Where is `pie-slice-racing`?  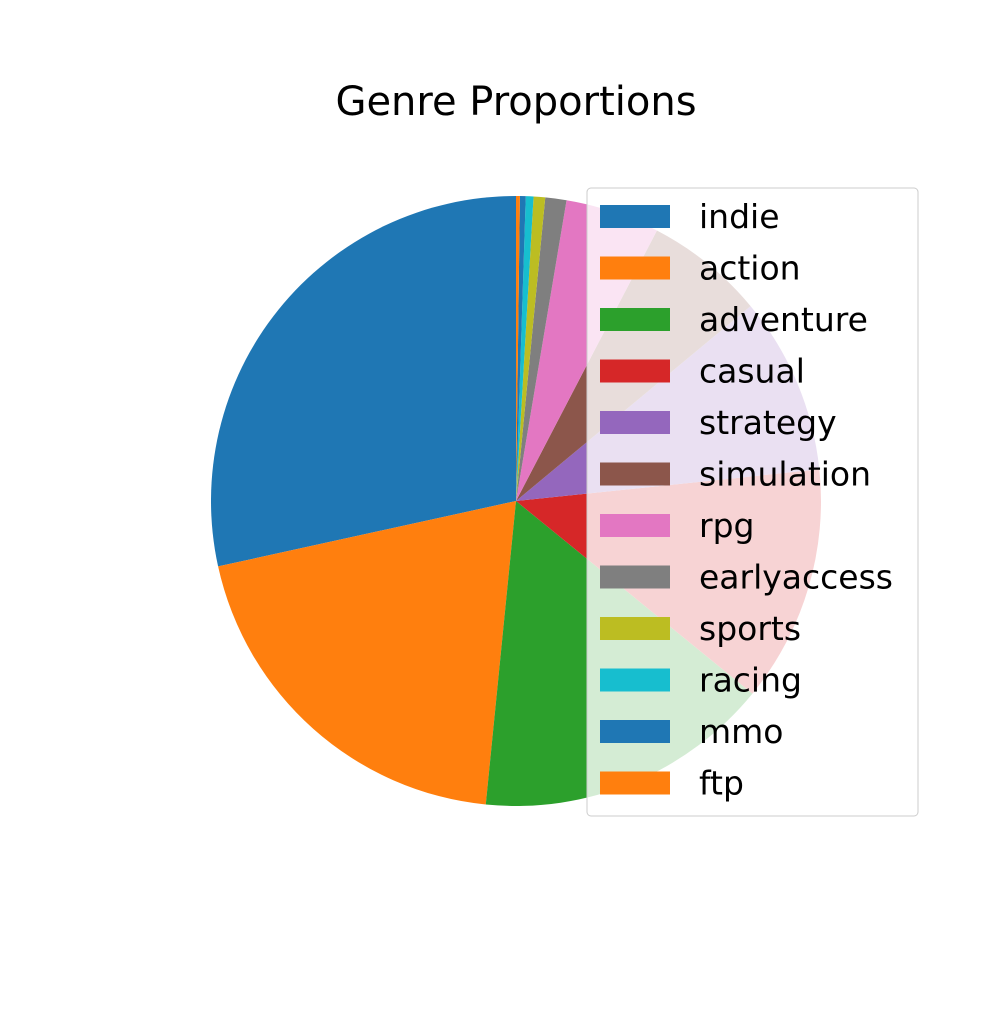
pie-slice-racing is located at coordinates (525, 348).